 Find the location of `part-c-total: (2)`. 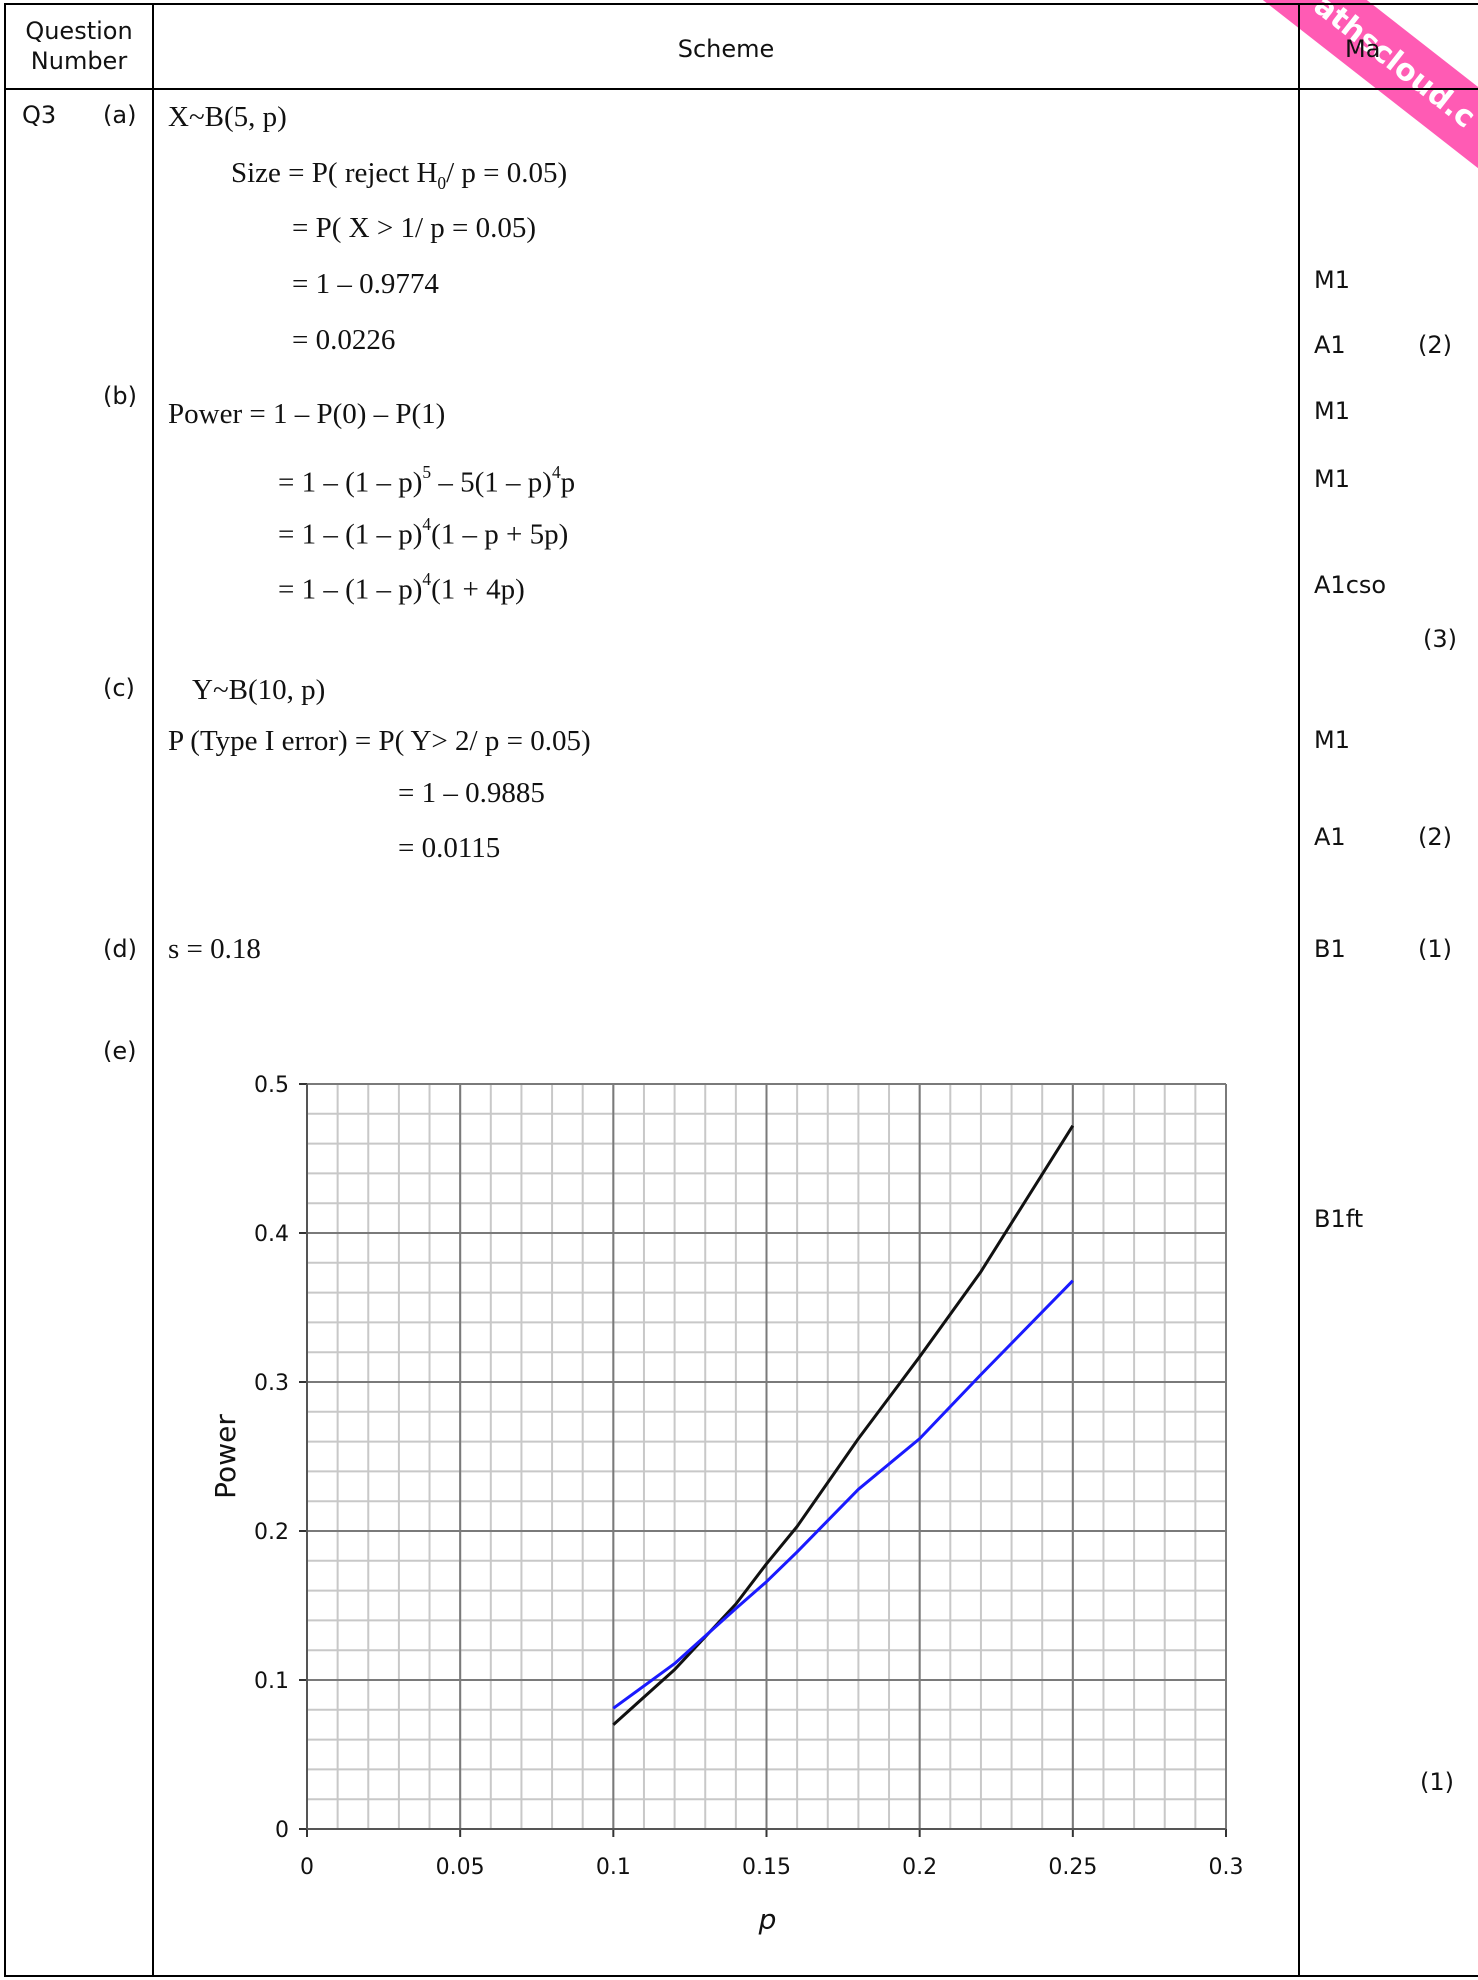

part-c-total: (2) is located at coordinates (1435, 837).